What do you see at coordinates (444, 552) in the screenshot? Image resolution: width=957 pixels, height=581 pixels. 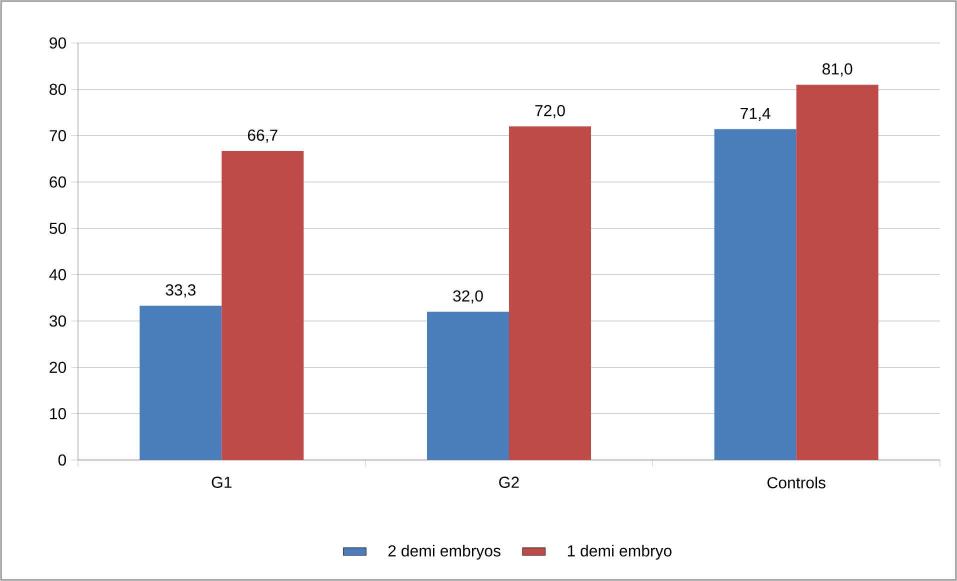 I see `legend-label: 2 demi embryos` at bounding box center [444, 552].